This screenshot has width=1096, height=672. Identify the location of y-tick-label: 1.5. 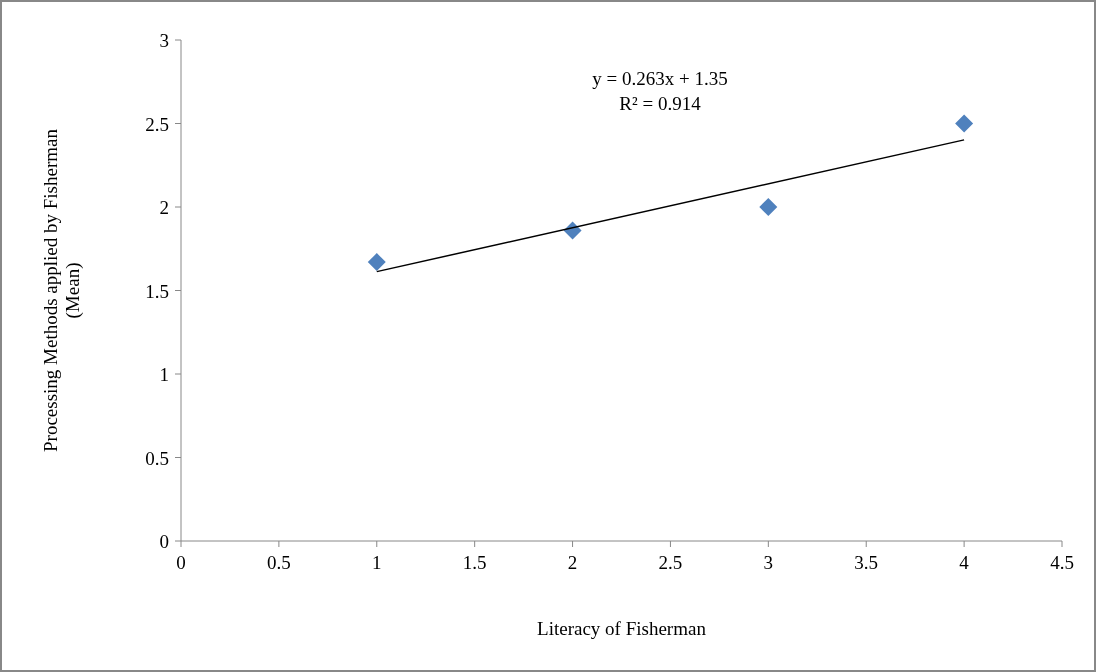
(157, 291).